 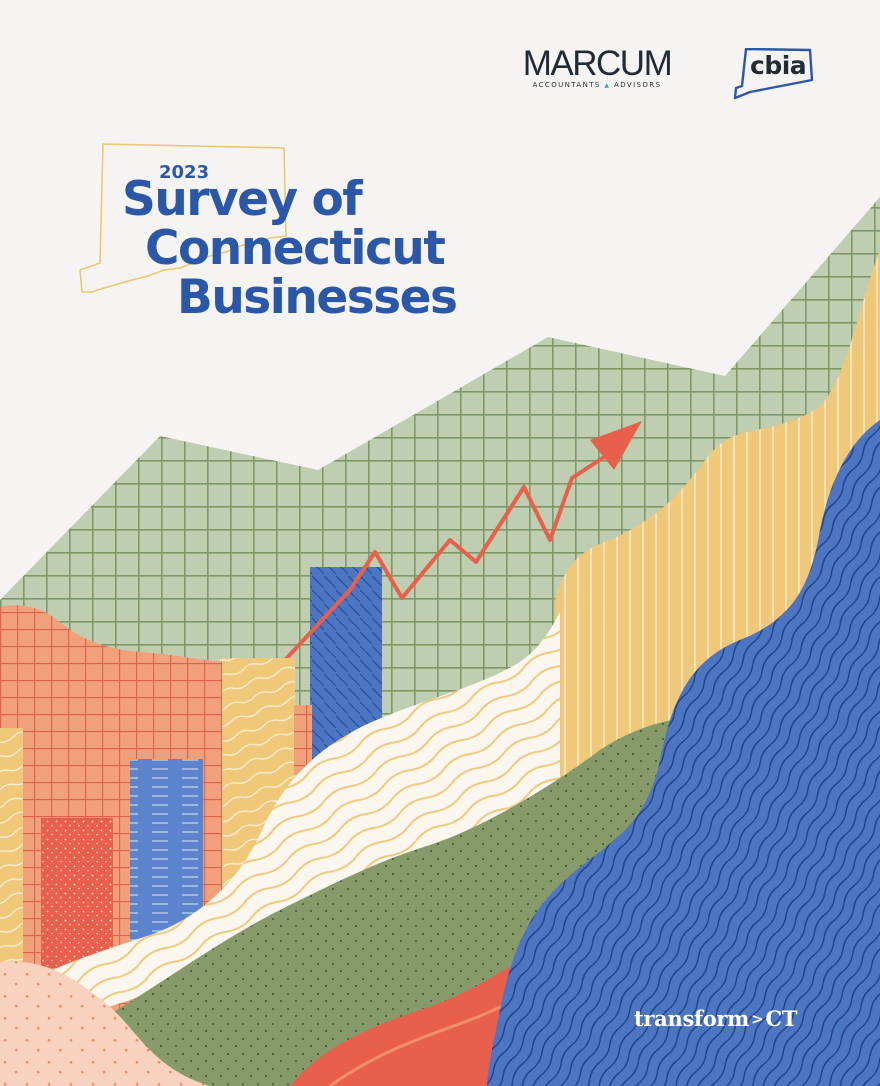 I want to click on peach-dotted-hill, so click(x=105, y=1023).